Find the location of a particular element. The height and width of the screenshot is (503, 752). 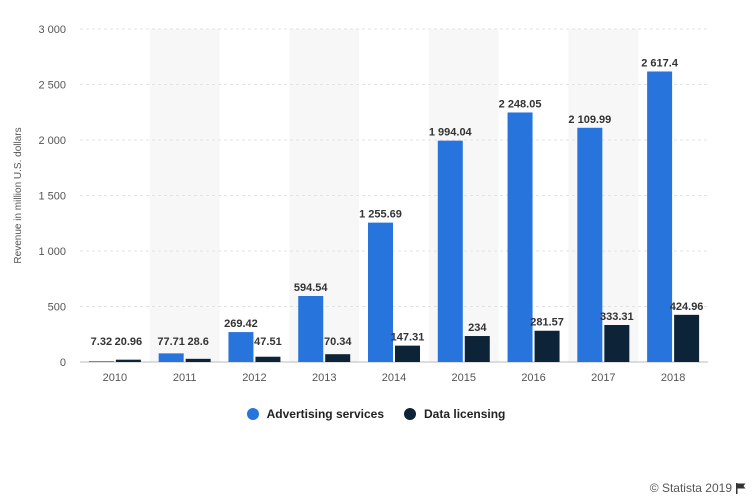

legend-item-advertising: Advertising services is located at coordinates (315, 414).